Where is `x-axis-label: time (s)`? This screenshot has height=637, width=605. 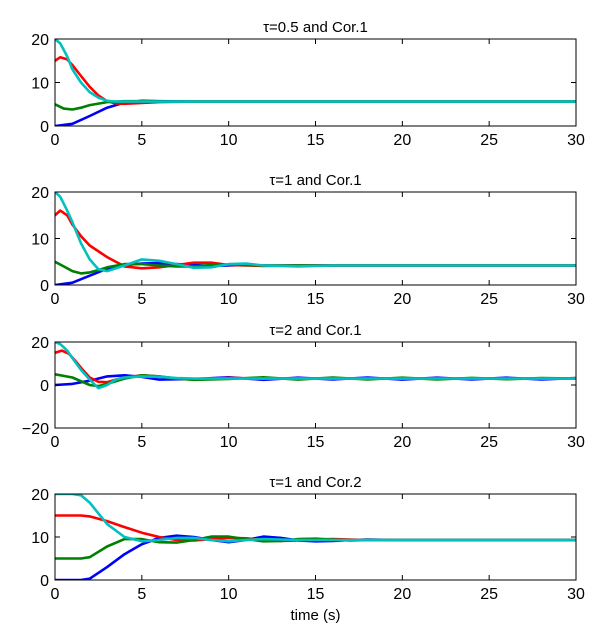 x-axis-label: time (s) is located at coordinates (316, 615).